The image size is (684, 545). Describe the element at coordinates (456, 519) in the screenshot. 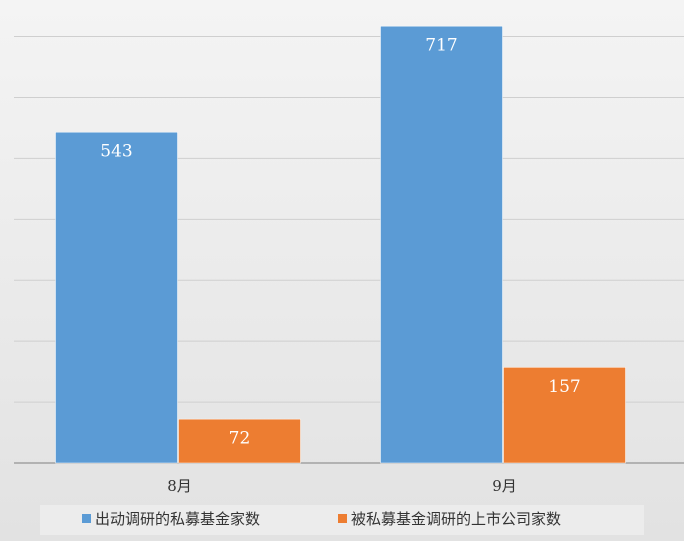

I see `legend-label: 被私募基金调研的上市公司家数` at that location.